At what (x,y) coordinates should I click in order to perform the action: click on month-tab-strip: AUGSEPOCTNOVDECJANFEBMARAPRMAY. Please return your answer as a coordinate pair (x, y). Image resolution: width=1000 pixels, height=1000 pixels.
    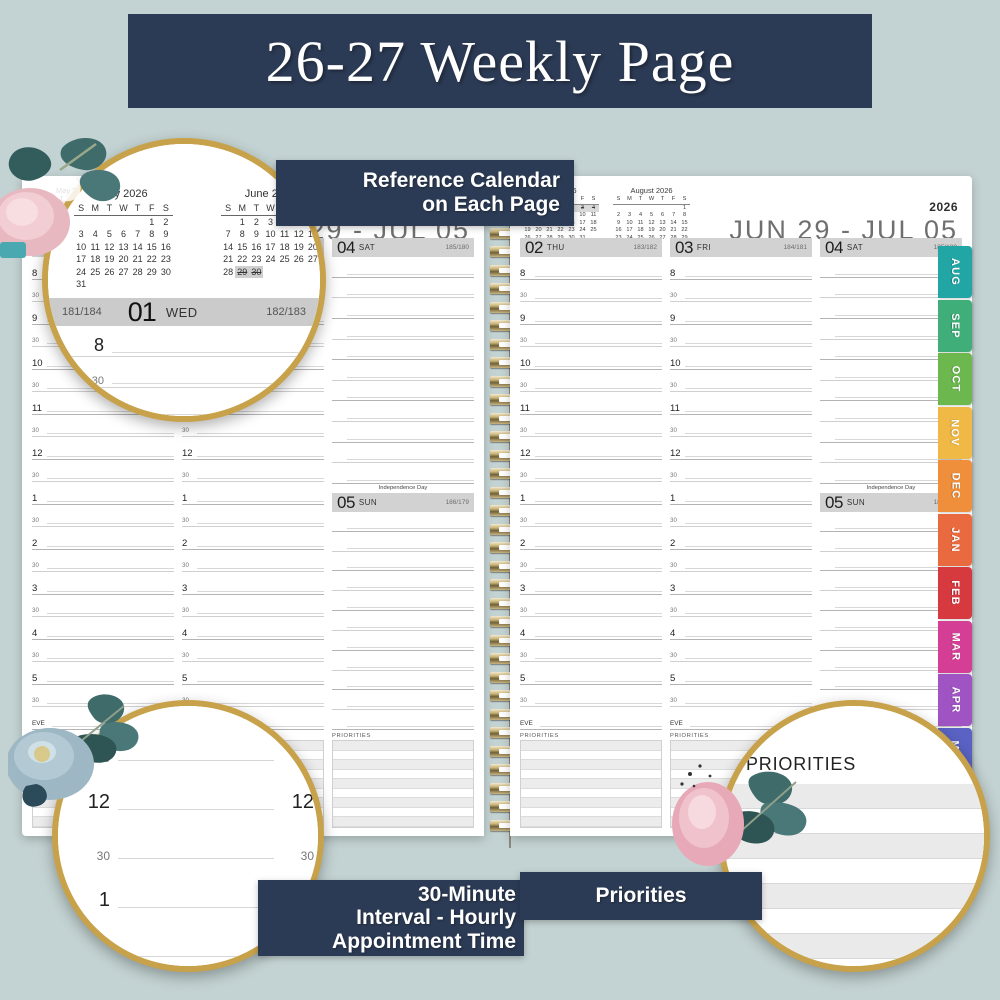
    Looking at the image, I should click on (955, 513).